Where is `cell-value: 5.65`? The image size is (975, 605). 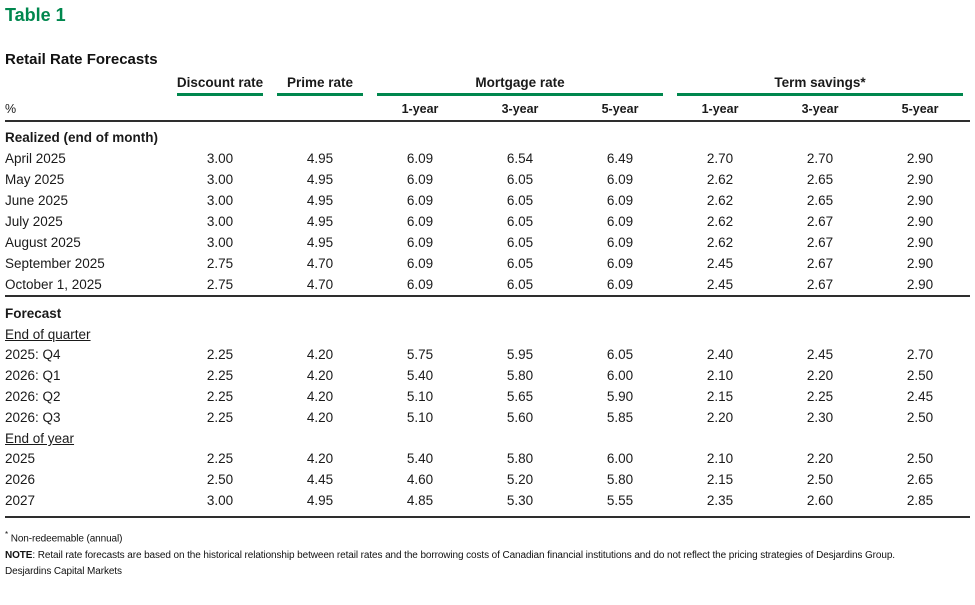
cell-value: 5.65 is located at coordinates (520, 396).